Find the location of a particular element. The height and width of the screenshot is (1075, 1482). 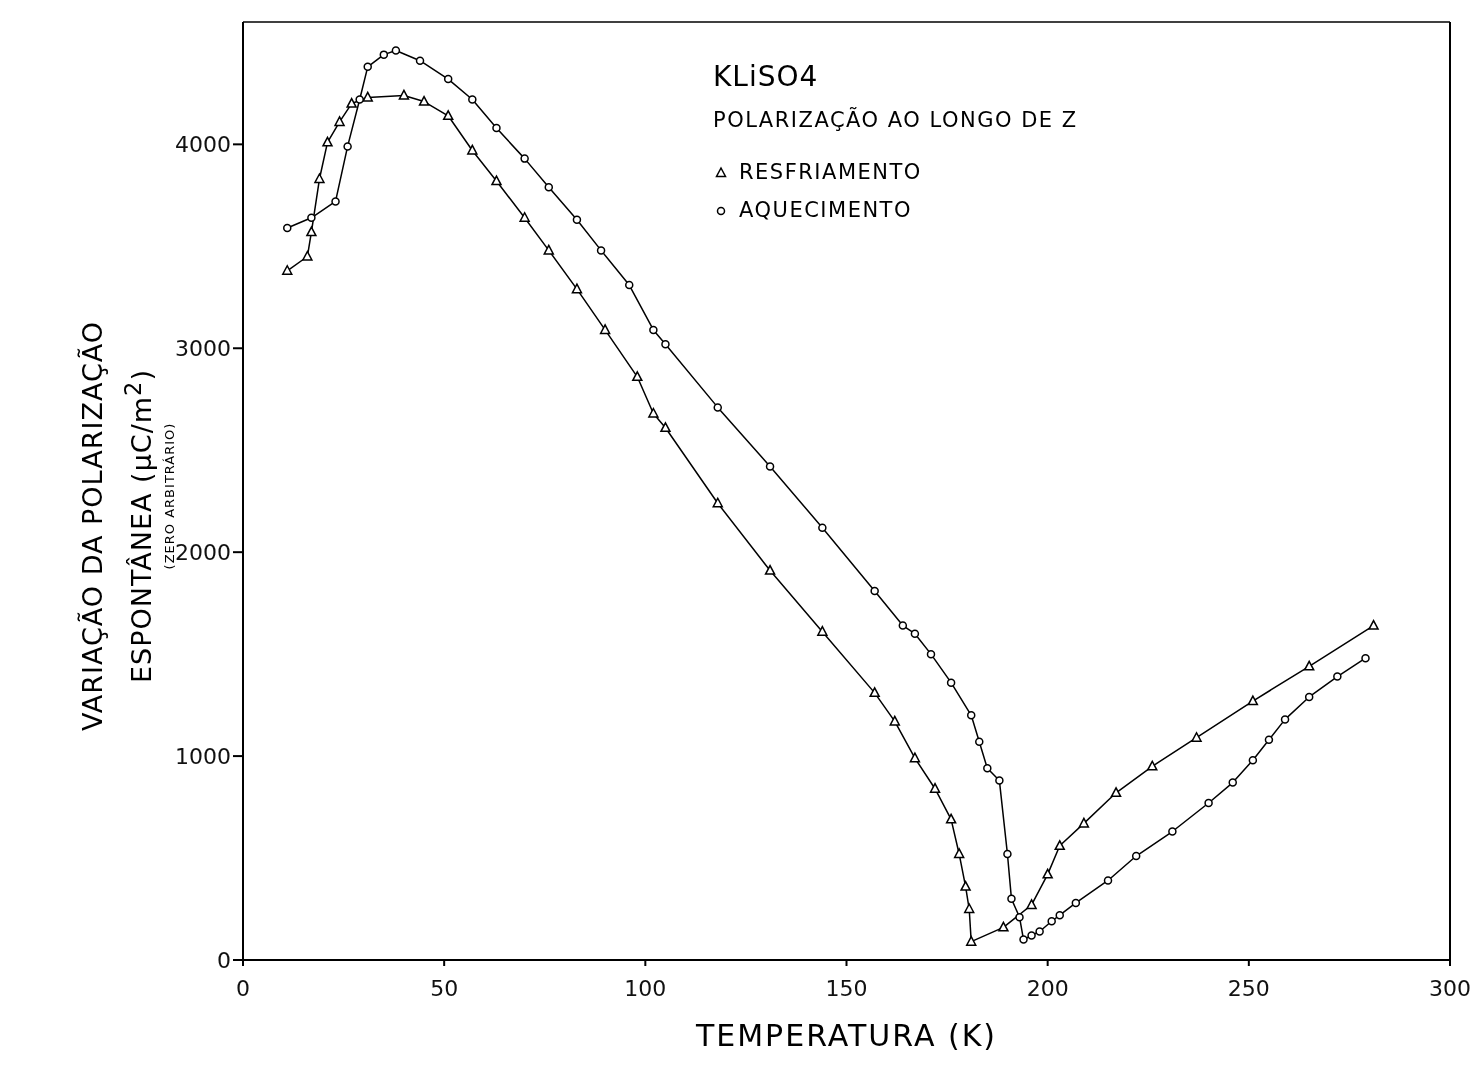

legend-label: RESFRIAMENTO is located at coordinates (830, 172).